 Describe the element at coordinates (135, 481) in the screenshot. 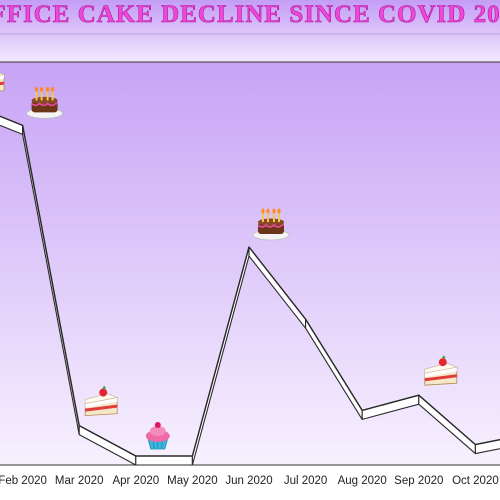

I see `x-tick-label: Apr 2020` at that location.